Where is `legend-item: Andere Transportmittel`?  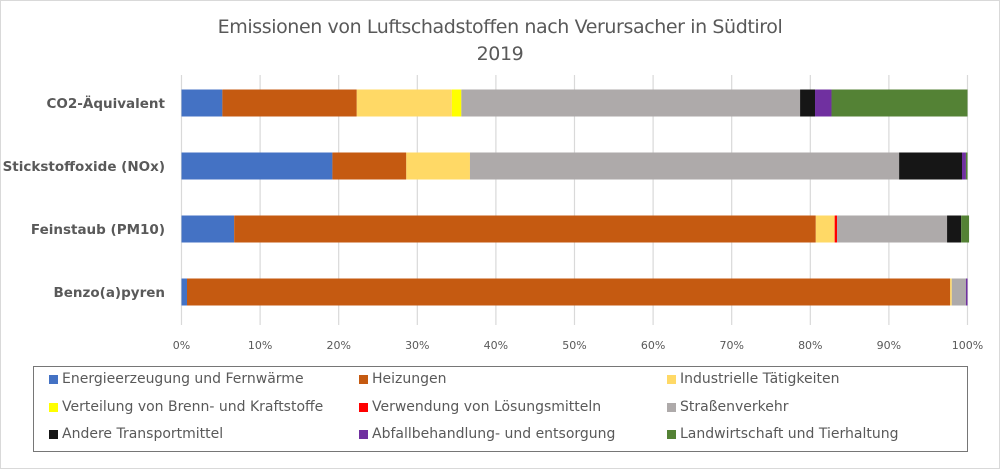
legend-item: Andere Transportmittel is located at coordinates (136, 434).